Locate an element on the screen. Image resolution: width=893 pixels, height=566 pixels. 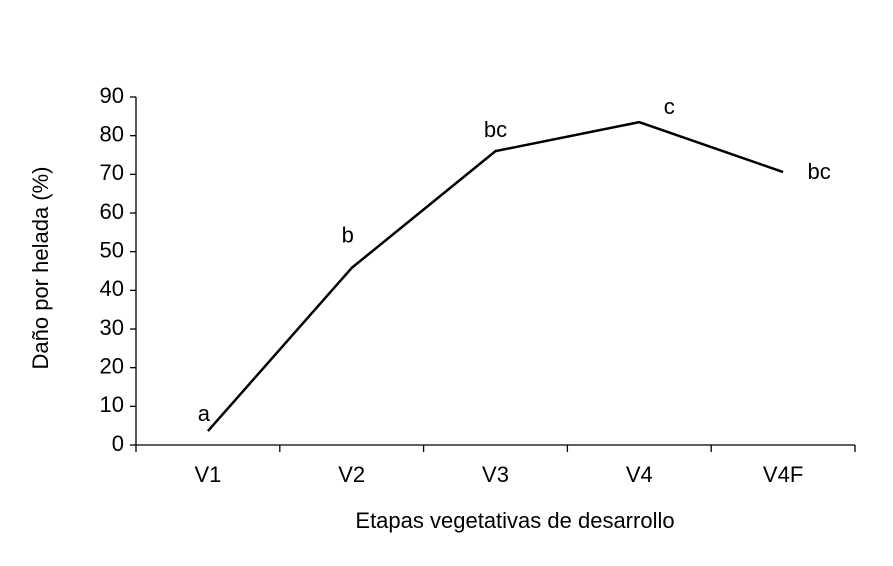
y-tick-label: 0 is located at coordinates (118, 443).